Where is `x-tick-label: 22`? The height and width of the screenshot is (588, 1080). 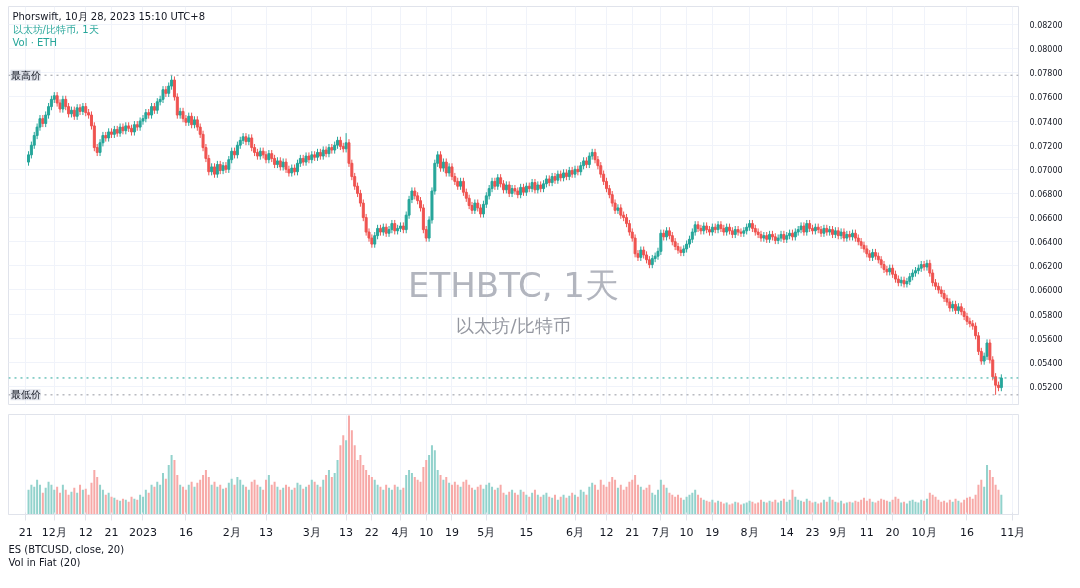
x-tick-label: 22 is located at coordinates (371, 532).